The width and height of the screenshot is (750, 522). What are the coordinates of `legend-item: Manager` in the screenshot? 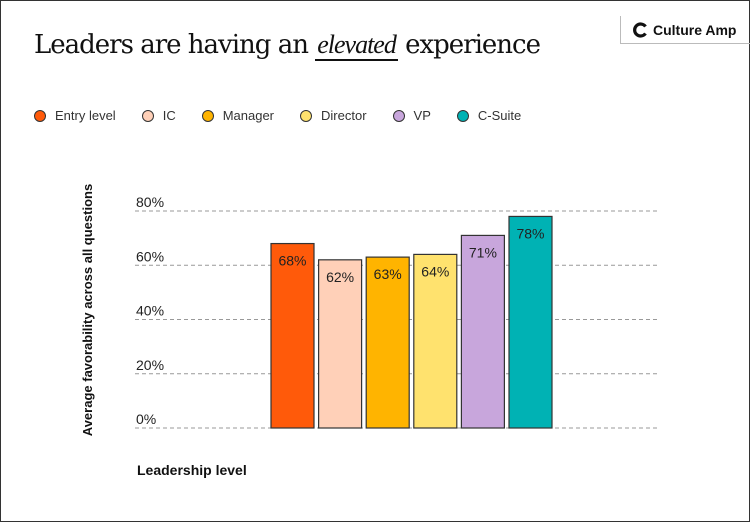 It's located at (238, 115).